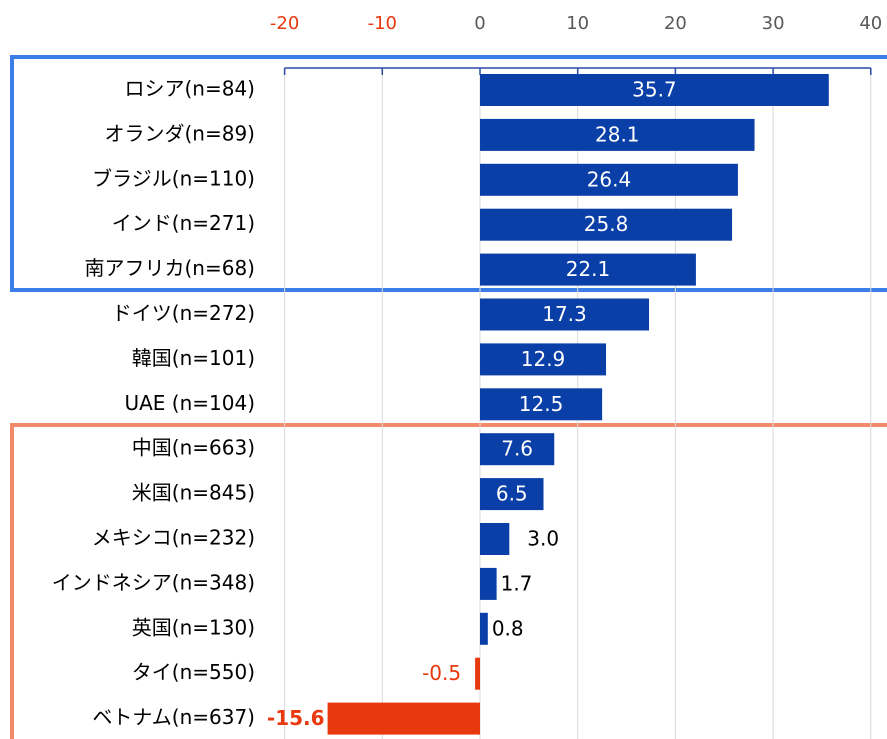 Image resolution: width=887 pixels, height=739 pixels. I want to click on y-tick-label: 英国(n=130), so click(193, 627).